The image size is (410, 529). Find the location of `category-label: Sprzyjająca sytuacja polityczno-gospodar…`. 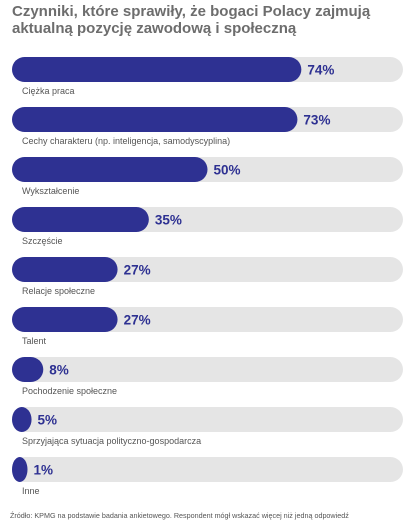

category-label: Sprzyjająca sytuacja polityczno-gospodar… is located at coordinates (111, 441).